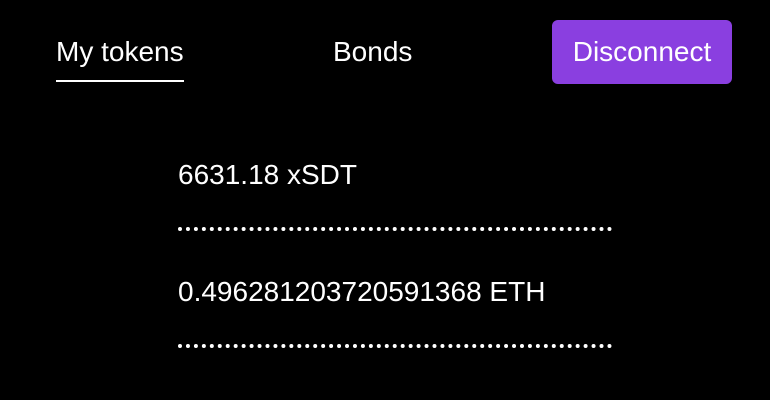  What do you see at coordinates (267, 174) in the screenshot?
I see `token-amount: 6631.18 xSDT` at bounding box center [267, 174].